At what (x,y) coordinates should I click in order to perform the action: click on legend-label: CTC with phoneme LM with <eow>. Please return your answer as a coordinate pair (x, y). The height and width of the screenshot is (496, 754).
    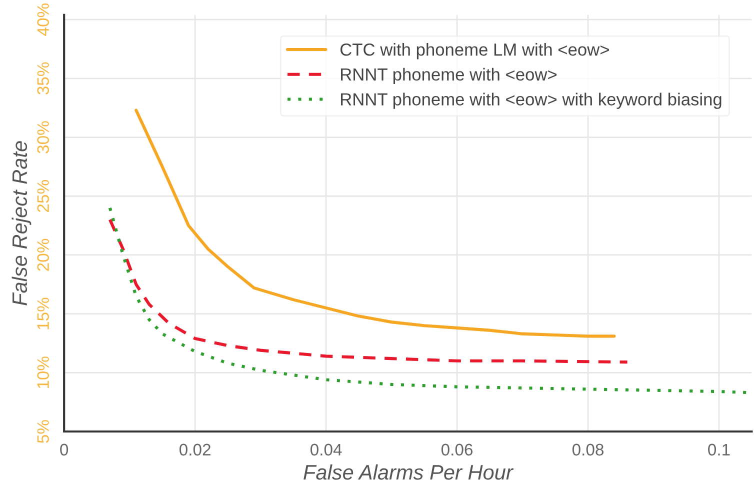
    Looking at the image, I should click on (474, 51).